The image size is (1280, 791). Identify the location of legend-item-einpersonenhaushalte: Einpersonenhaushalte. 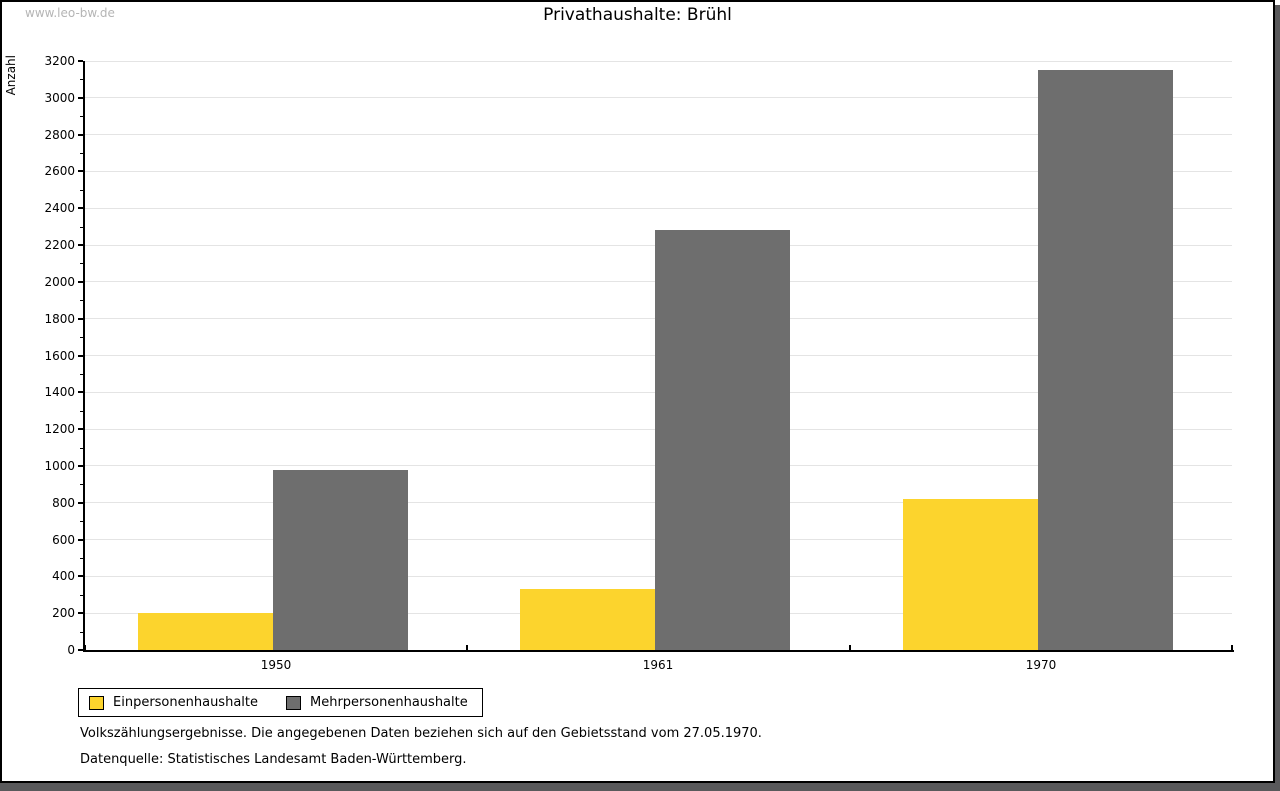
(173, 702).